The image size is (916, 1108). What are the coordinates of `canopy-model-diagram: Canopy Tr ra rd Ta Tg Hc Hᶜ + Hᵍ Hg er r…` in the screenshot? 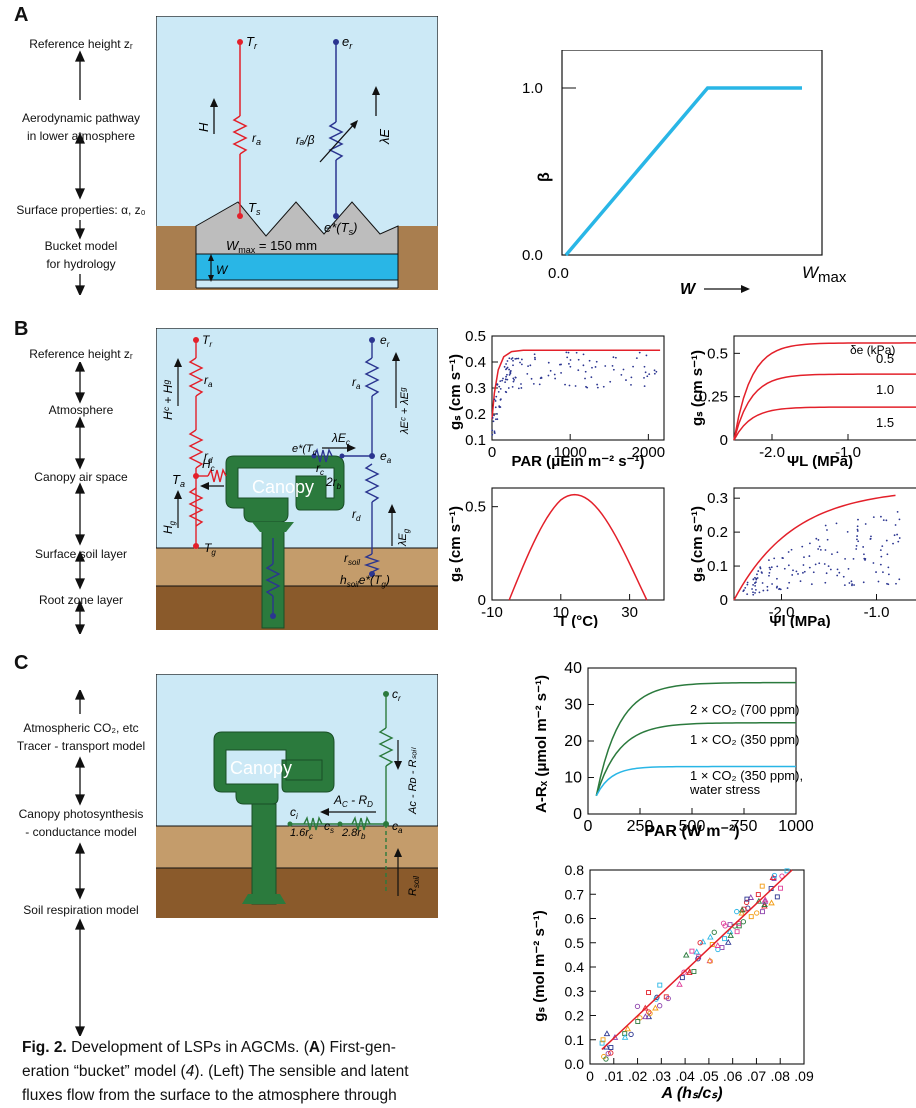 It's located at (297, 479).